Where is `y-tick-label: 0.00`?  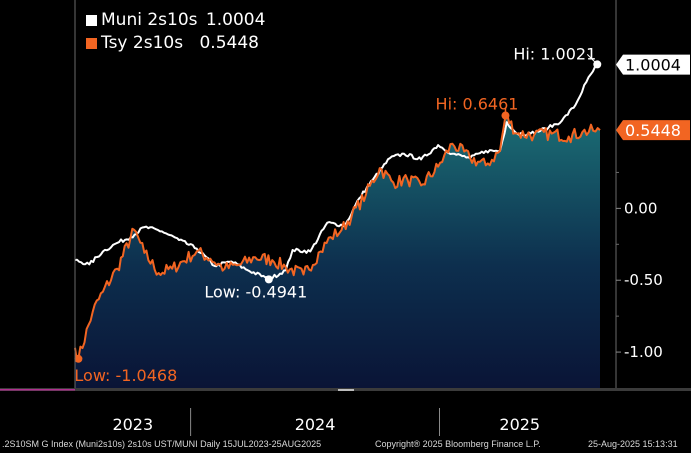 y-tick-label: 0.00 is located at coordinates (640, 208).